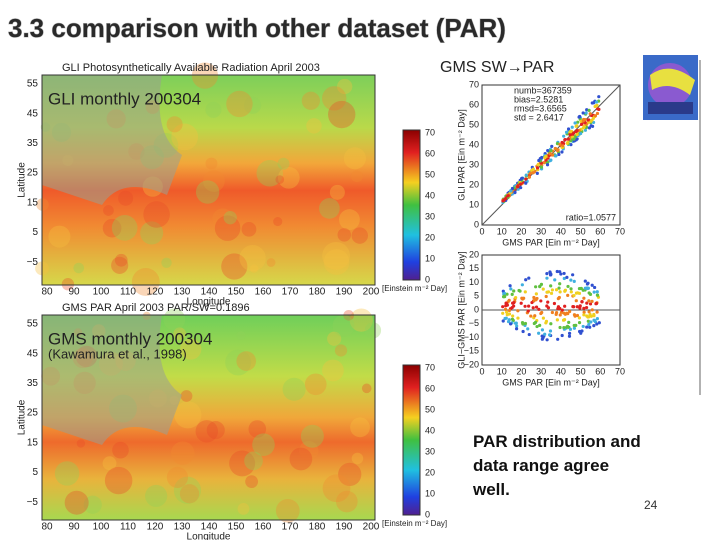  I want to click on map-caption: GMS monthly 200304, so click(130, 338).